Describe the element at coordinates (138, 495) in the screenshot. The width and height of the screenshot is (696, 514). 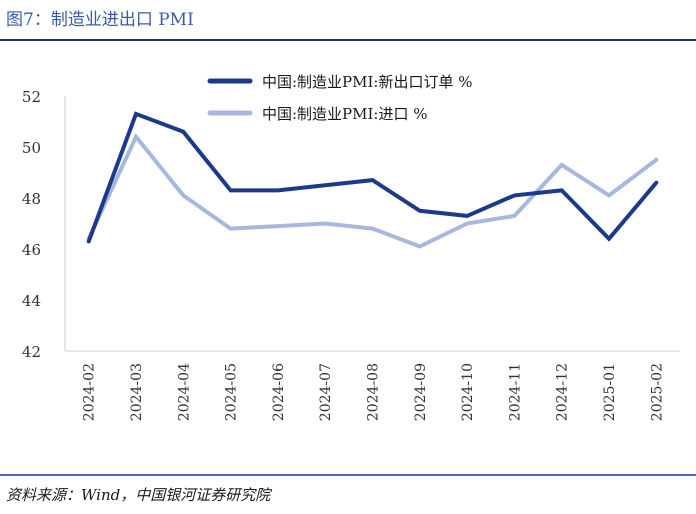
I see `source-note: 资料来源：Wind，中国银河证券研究院` at that location.